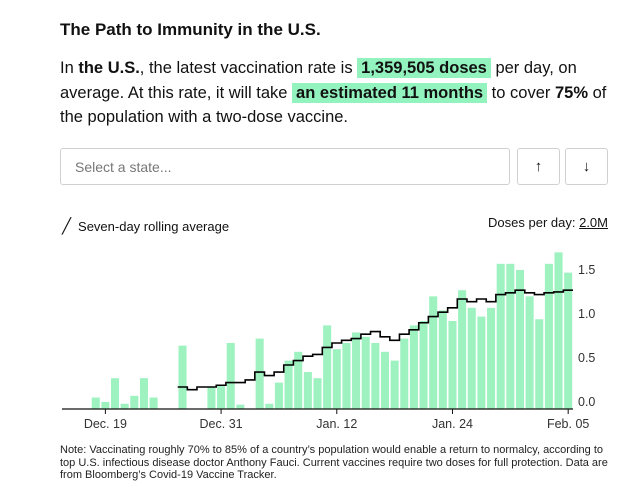 The width and height of the screenshot is (640, 501). I want to click on arrow-down-icon: ↓, so click(586, 166).